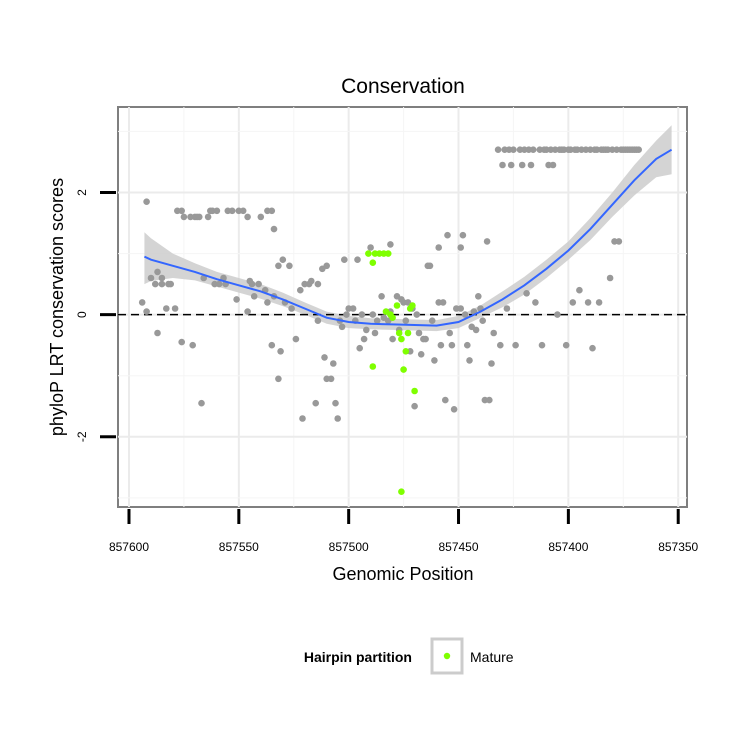 Image resolution: width=750 pixels, height=750 pixels. What do you see at coordinates (447, 656) in the screenshot?
I see `legend-key-mature` at bounding box center [447, 656].